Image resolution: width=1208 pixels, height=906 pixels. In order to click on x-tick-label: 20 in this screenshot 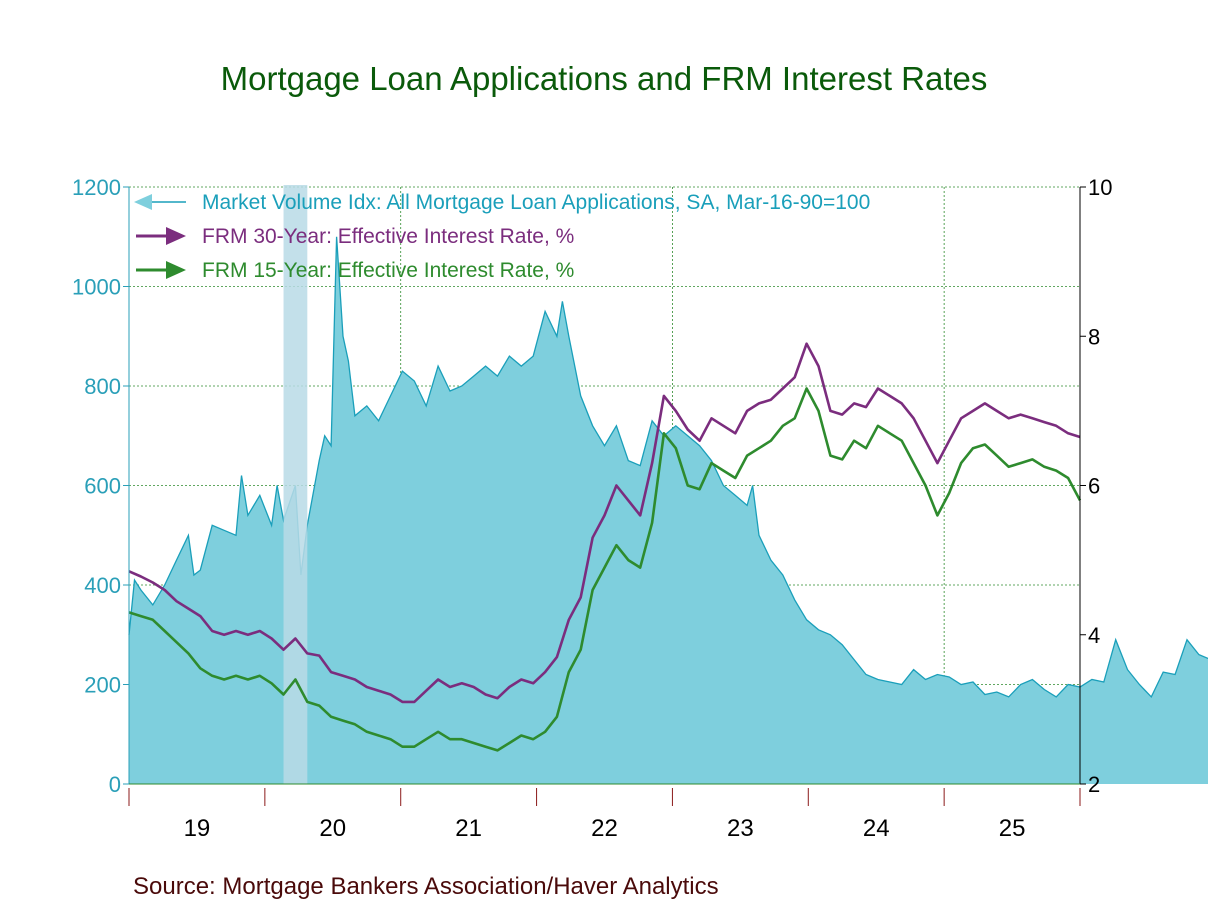, I will do `click(332, 828)`.